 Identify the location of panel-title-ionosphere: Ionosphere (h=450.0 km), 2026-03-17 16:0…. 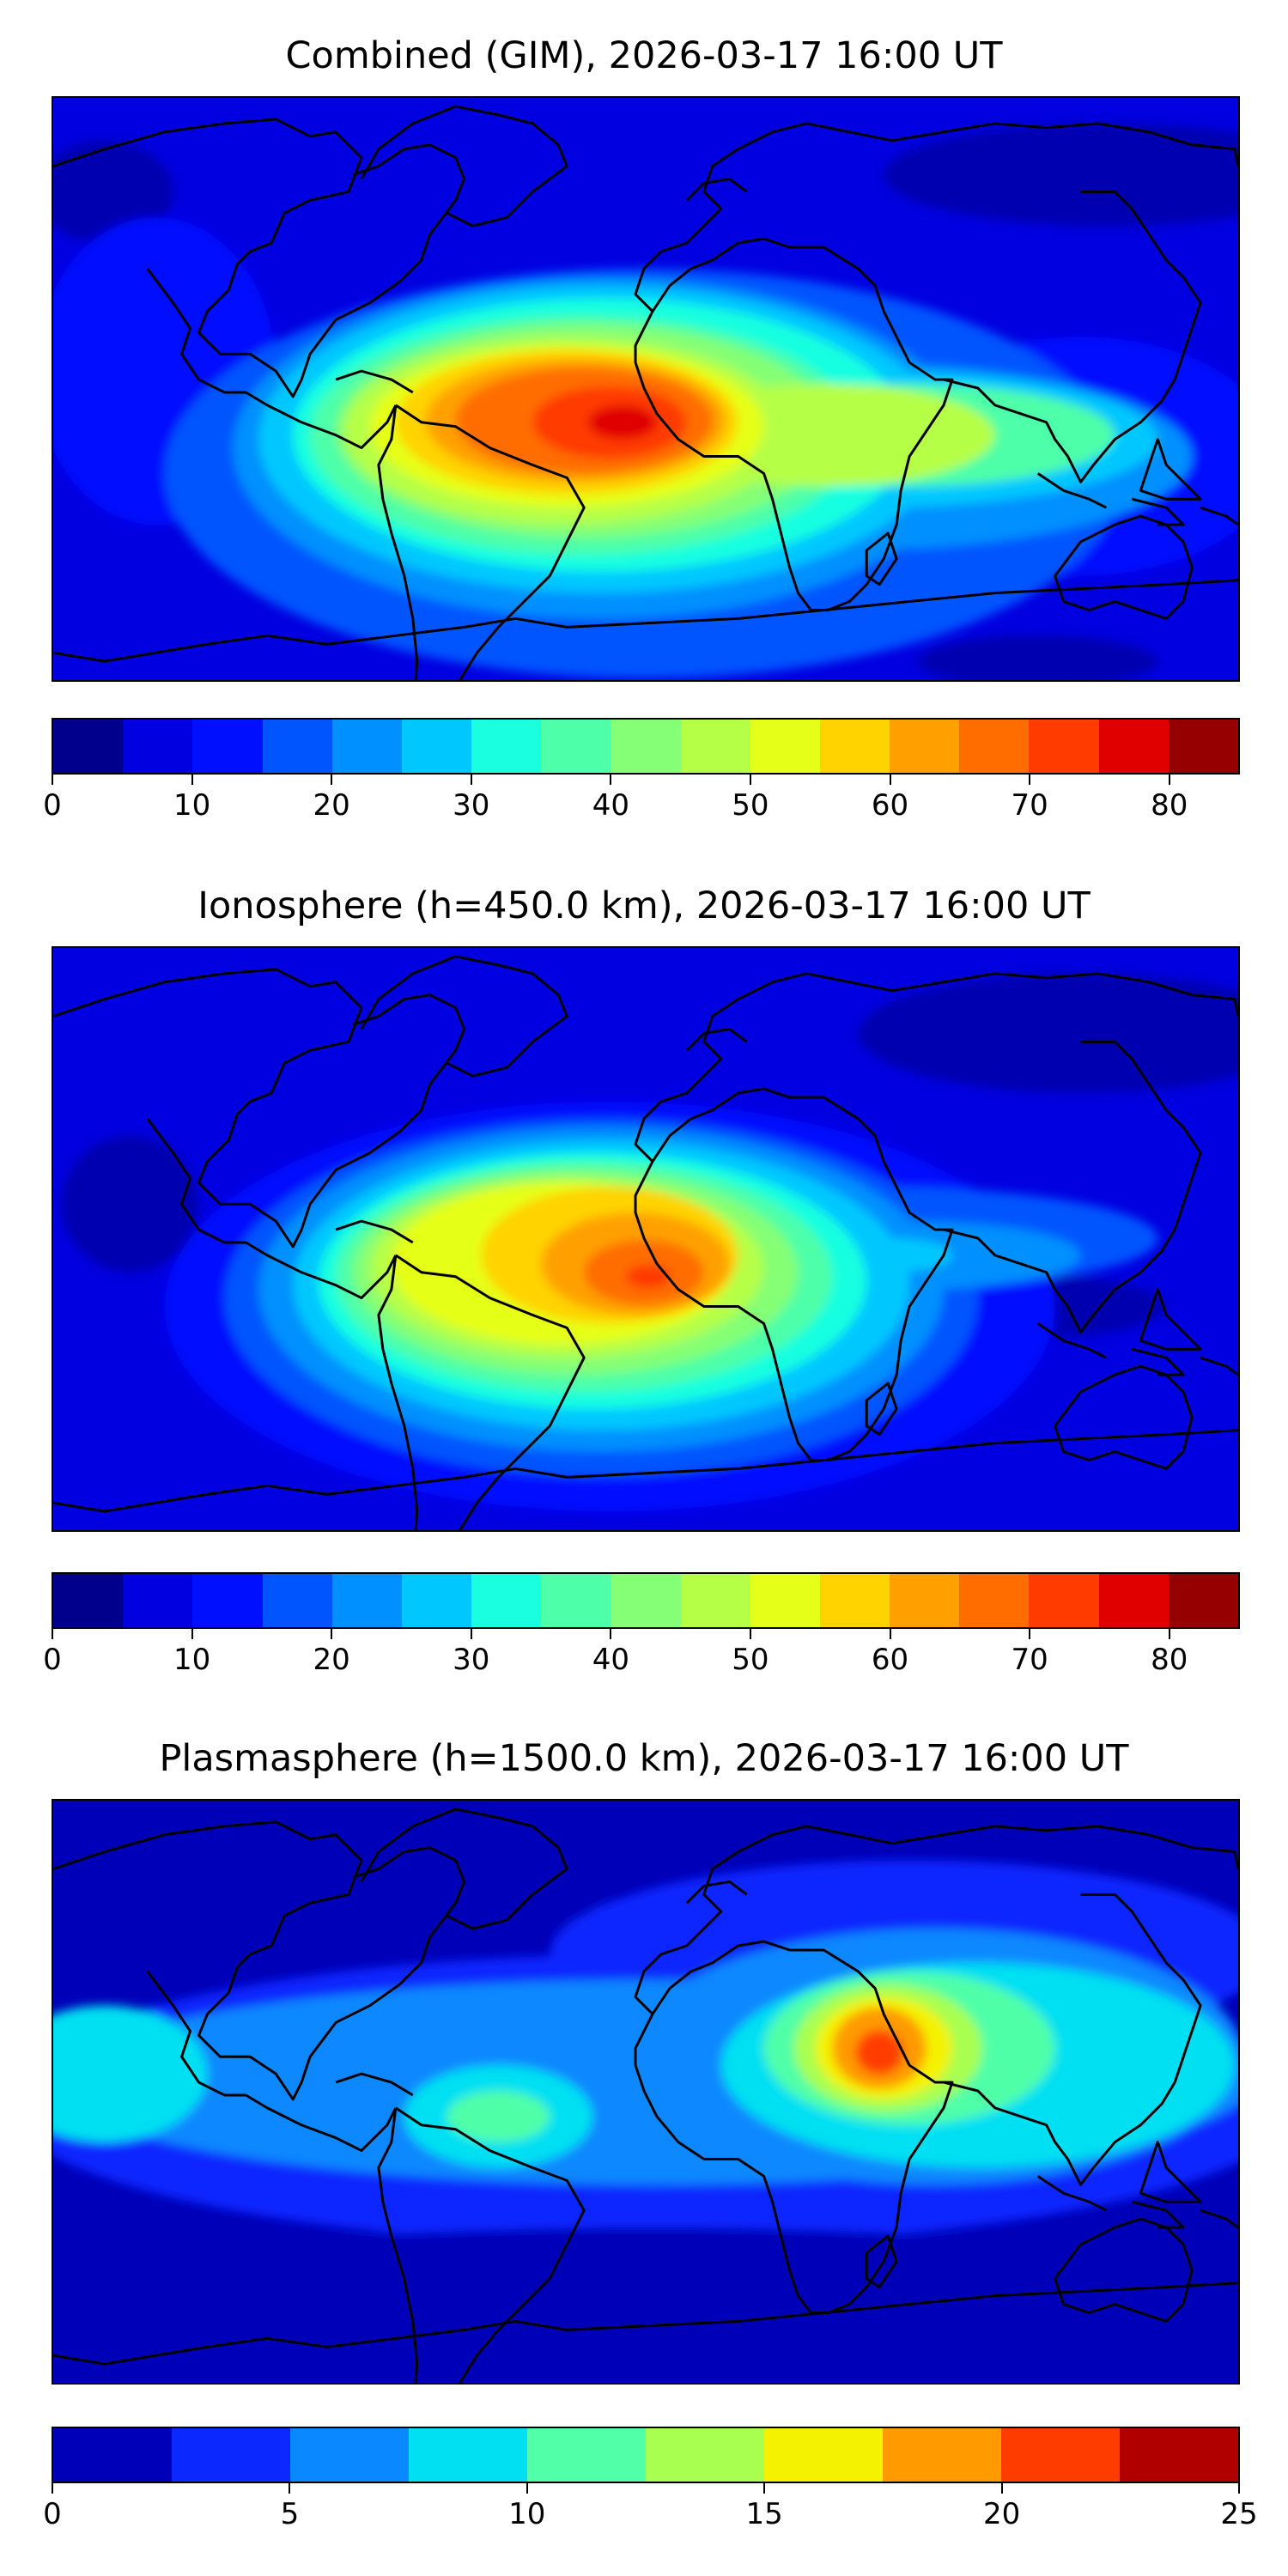
(644, 906).